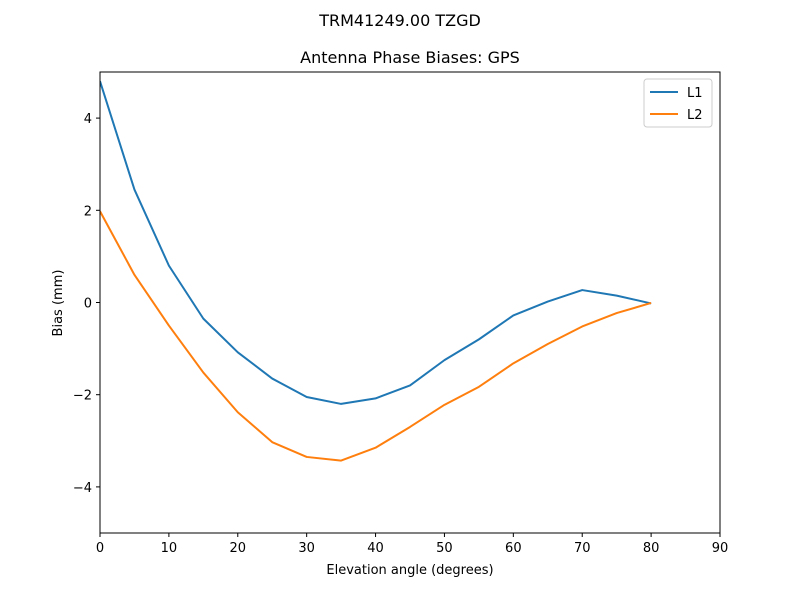  Describe the element at coordinates (410, 57) in the screenshot. I see `chart-title: Antenna Phase Biases: GPS` at that location.